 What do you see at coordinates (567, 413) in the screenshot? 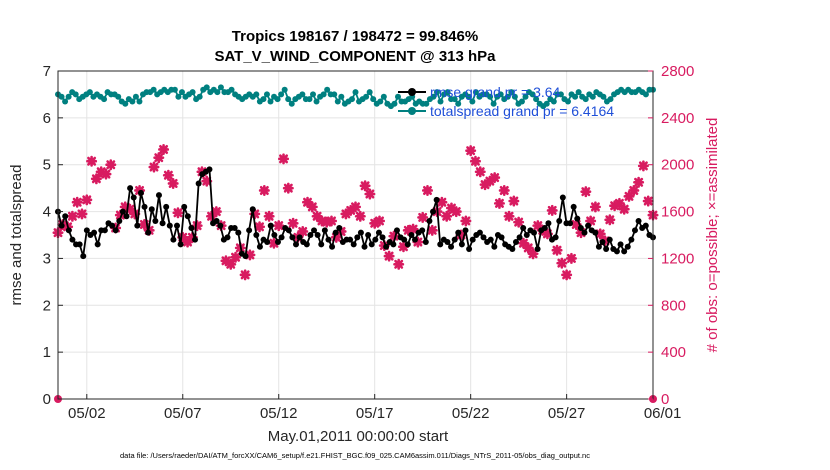
I see `x-tick-label-5: 05/27` at bounding box center [567, 413].